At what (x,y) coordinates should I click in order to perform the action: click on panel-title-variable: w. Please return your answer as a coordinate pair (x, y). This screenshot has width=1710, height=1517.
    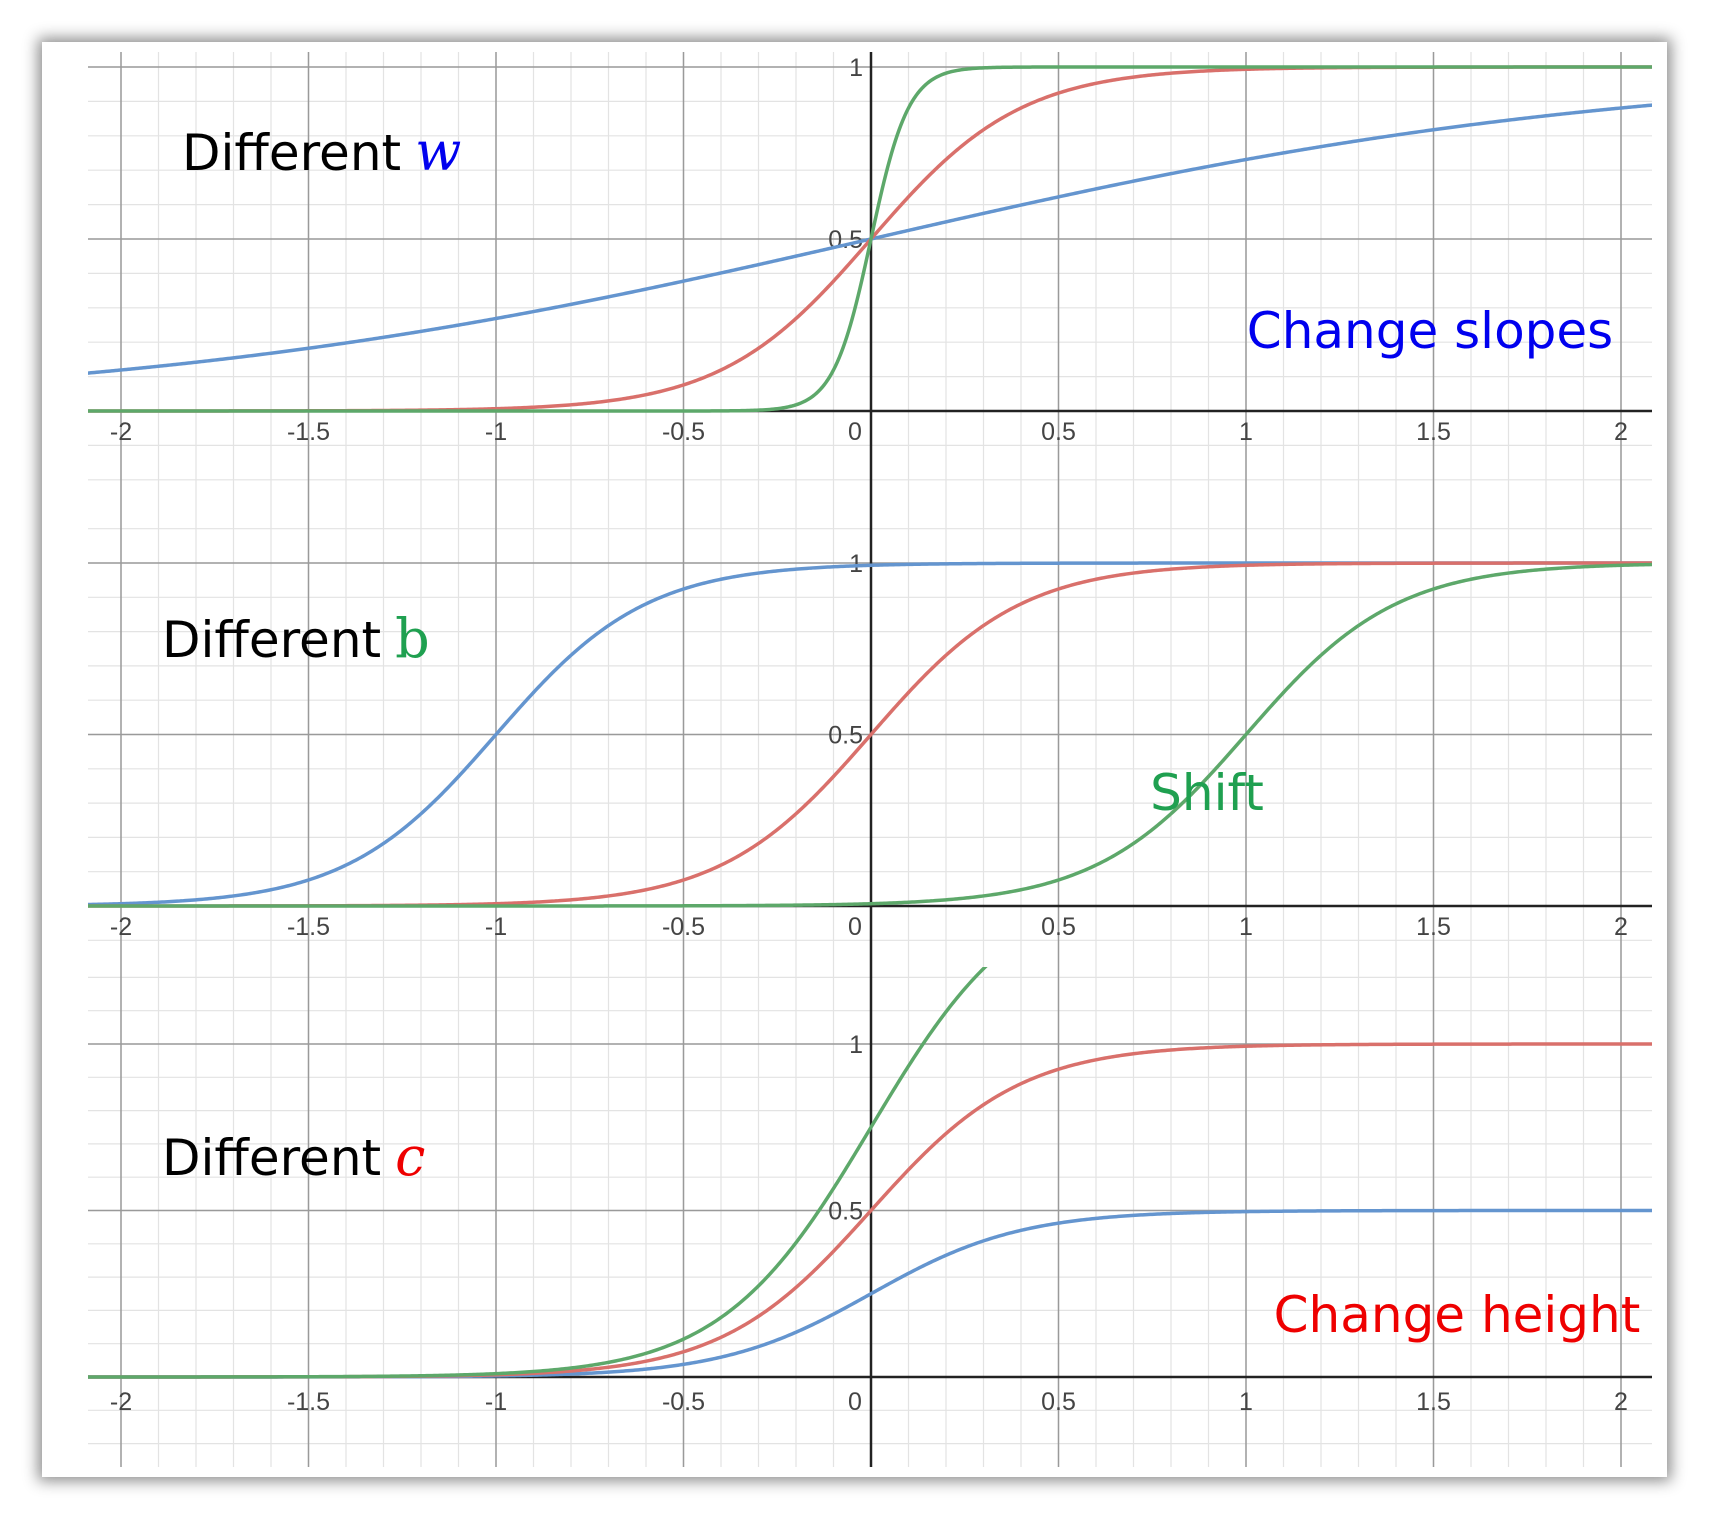
    Looking at the image, I should click on (438, 151).